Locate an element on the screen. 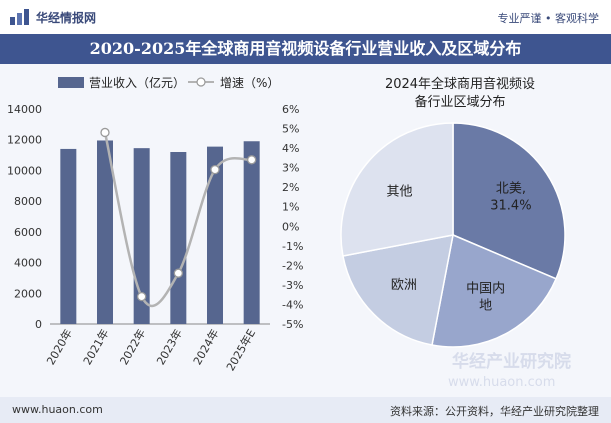  title-bar: 2020-2025年全球商用音视频设备行业营业收入及区域分布 is located at coordinates (305, 49).